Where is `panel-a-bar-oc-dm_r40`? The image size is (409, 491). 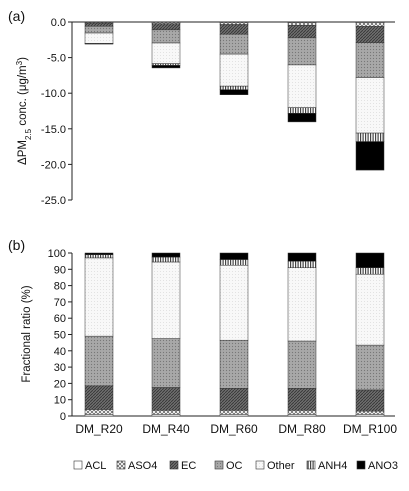 panel-a-bar-oc-dm_r40 is located at coordinates (166, 36).